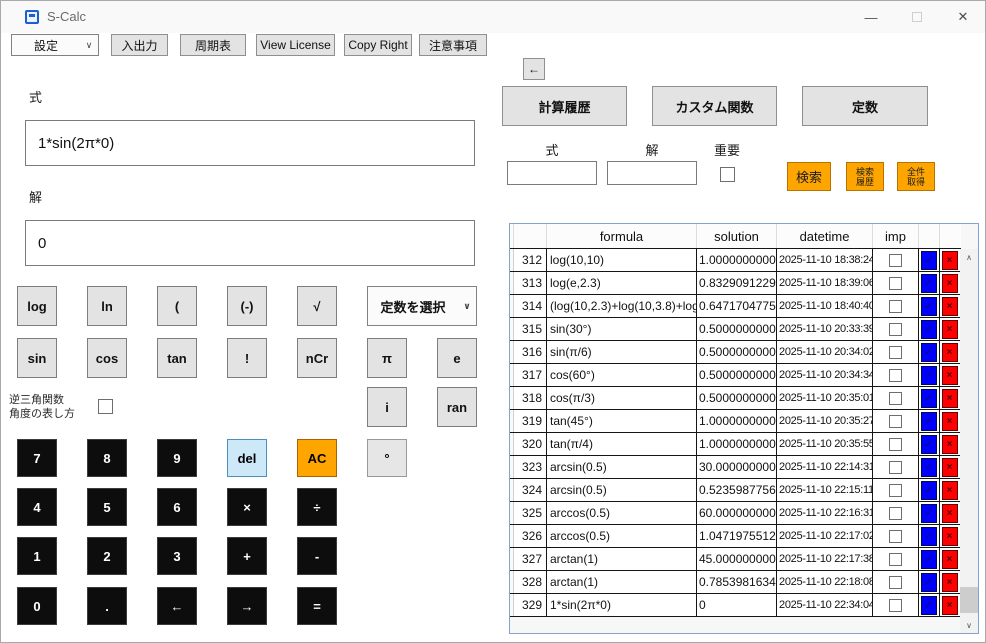 Image resolution: width=986 pixels, height=643 pixels. I want to click on cos-button: cos, so click(107, 358).